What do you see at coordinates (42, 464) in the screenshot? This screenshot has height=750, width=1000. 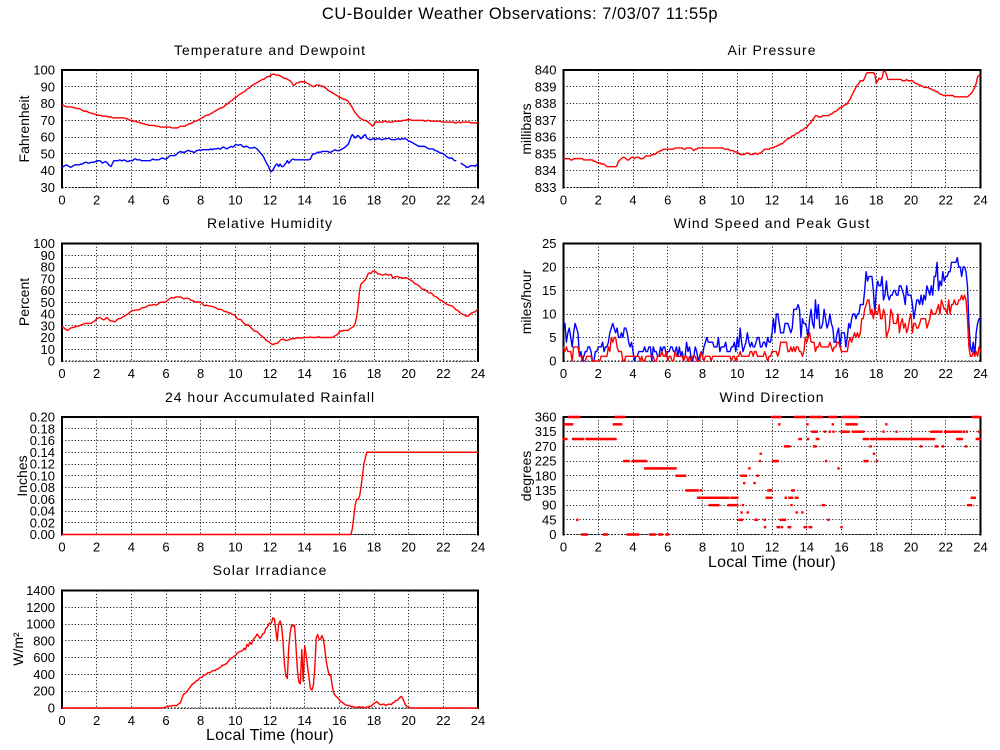 I see `y-tick-label: 0.12` at bounding box center [42, 464].